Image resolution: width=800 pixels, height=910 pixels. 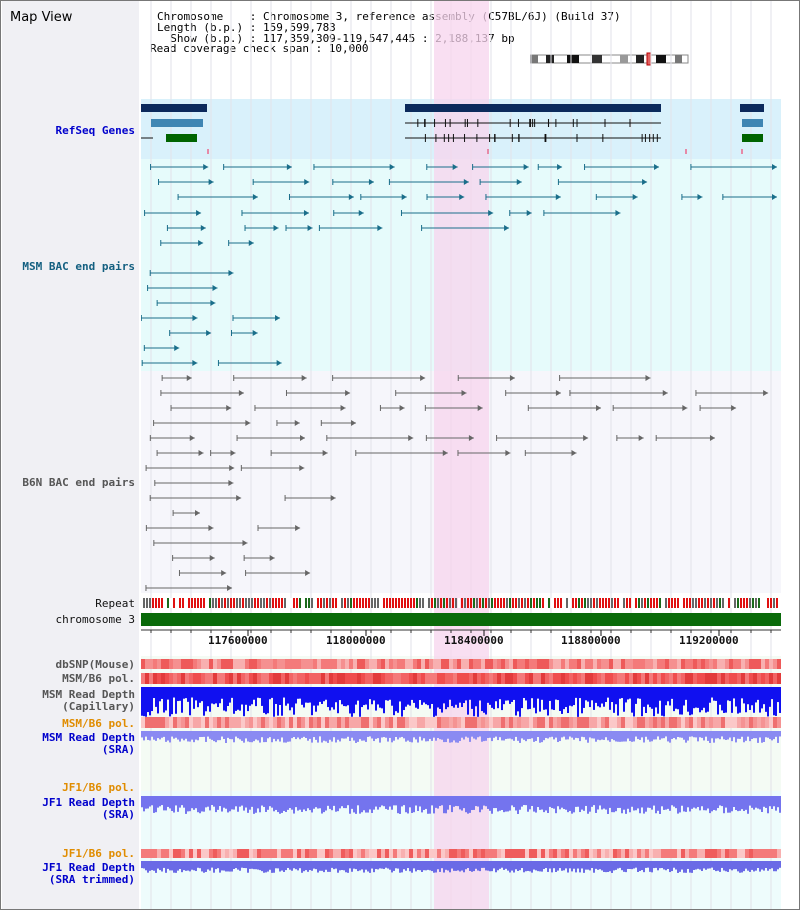 I want to click on dbsnp-label: dbSNP(Mouse), so click(x=95, y=664).